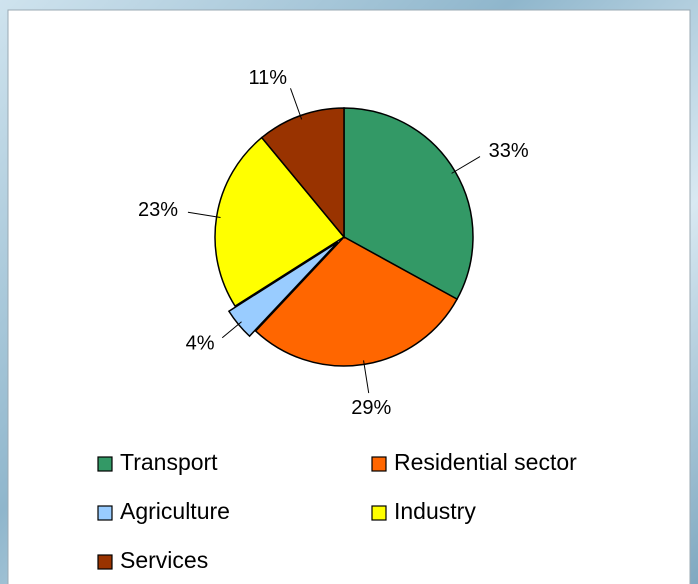 The width and height of the screenshot is (698, 584). What do you see at coordinates (169, 462) in the screenshot?
I see `legend-label: Transport` at bounding box center [169, 462].